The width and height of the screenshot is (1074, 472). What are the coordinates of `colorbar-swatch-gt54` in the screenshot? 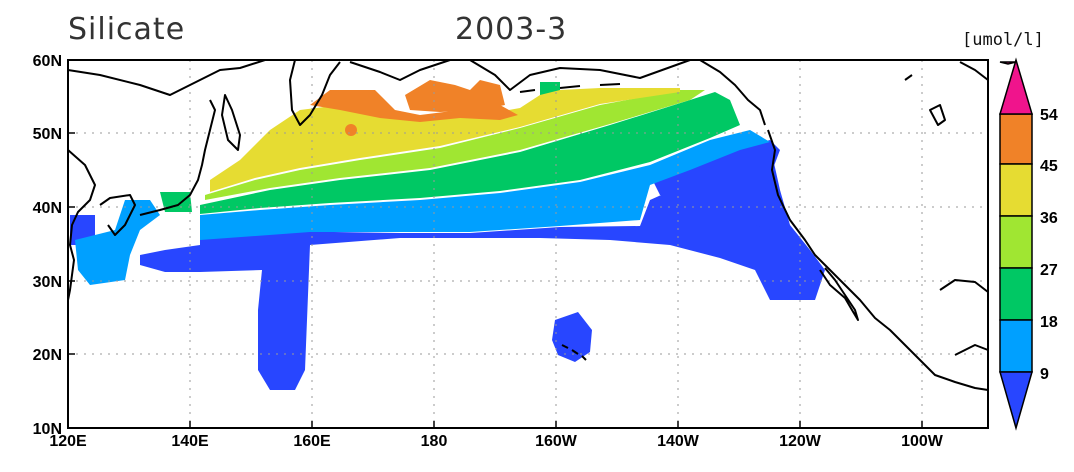 It's located at (1008, 63).